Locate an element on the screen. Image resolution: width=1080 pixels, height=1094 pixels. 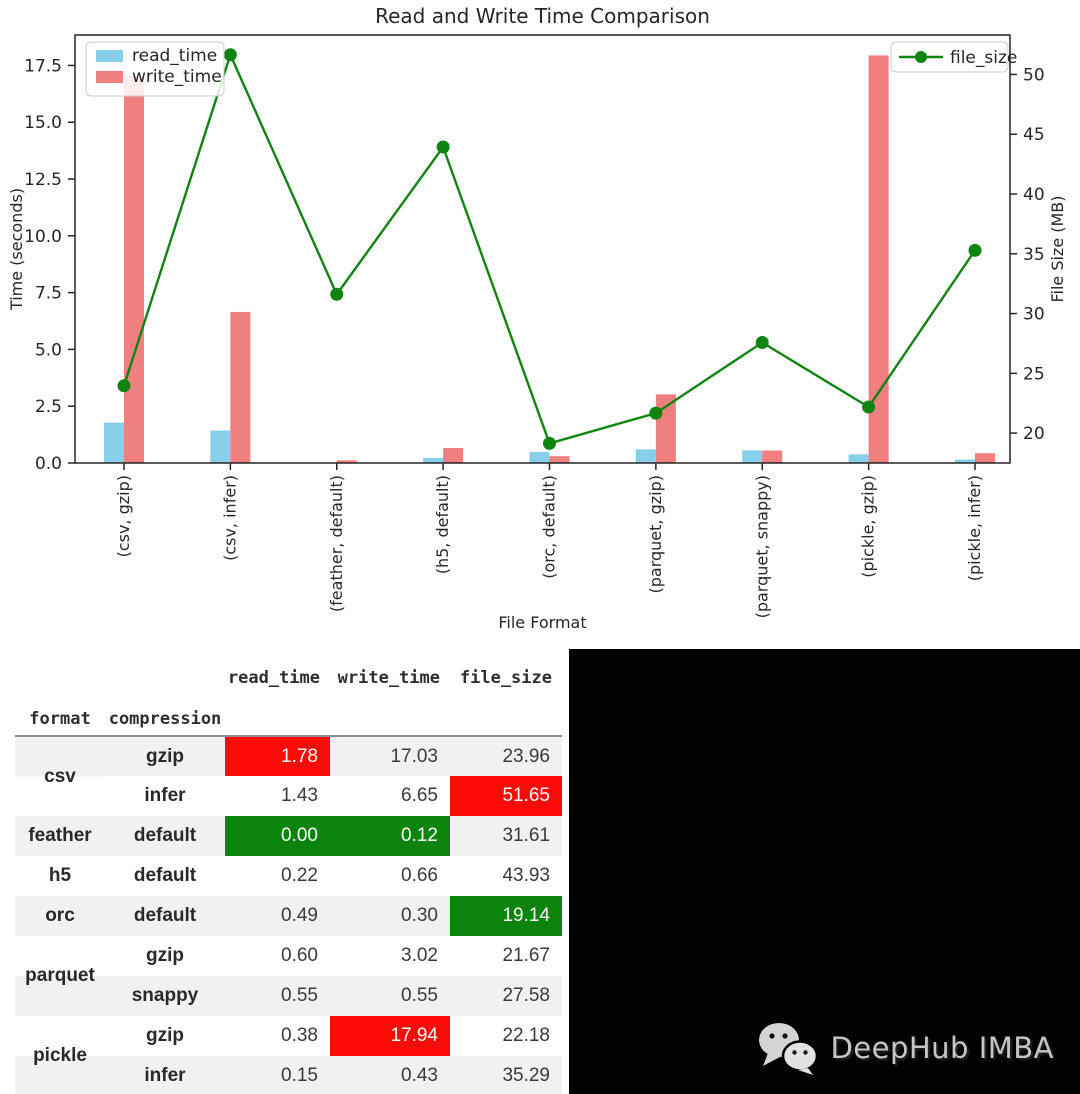
row-format-pickle: pickle is located at coordinates (60, 1055).